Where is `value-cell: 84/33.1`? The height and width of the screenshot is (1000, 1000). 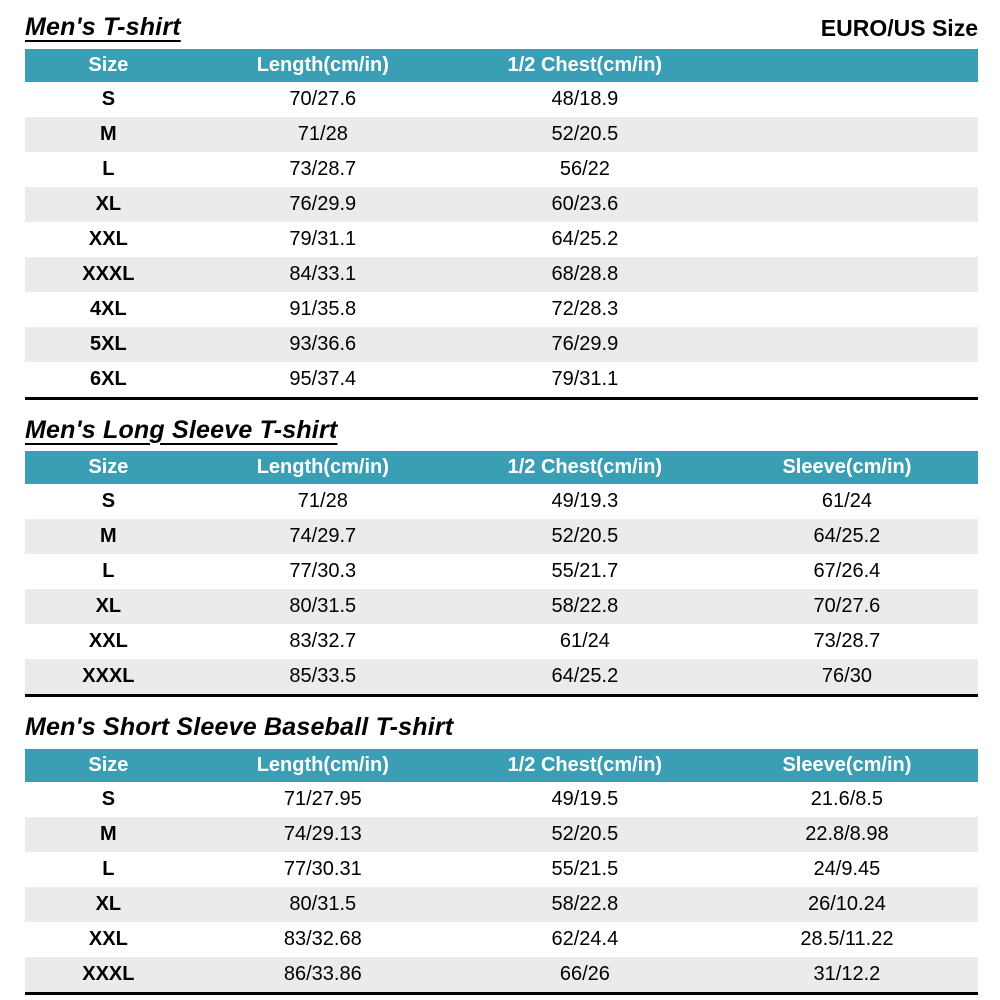 value-cell: 84/33.1 is located at coordinates (323, 273).